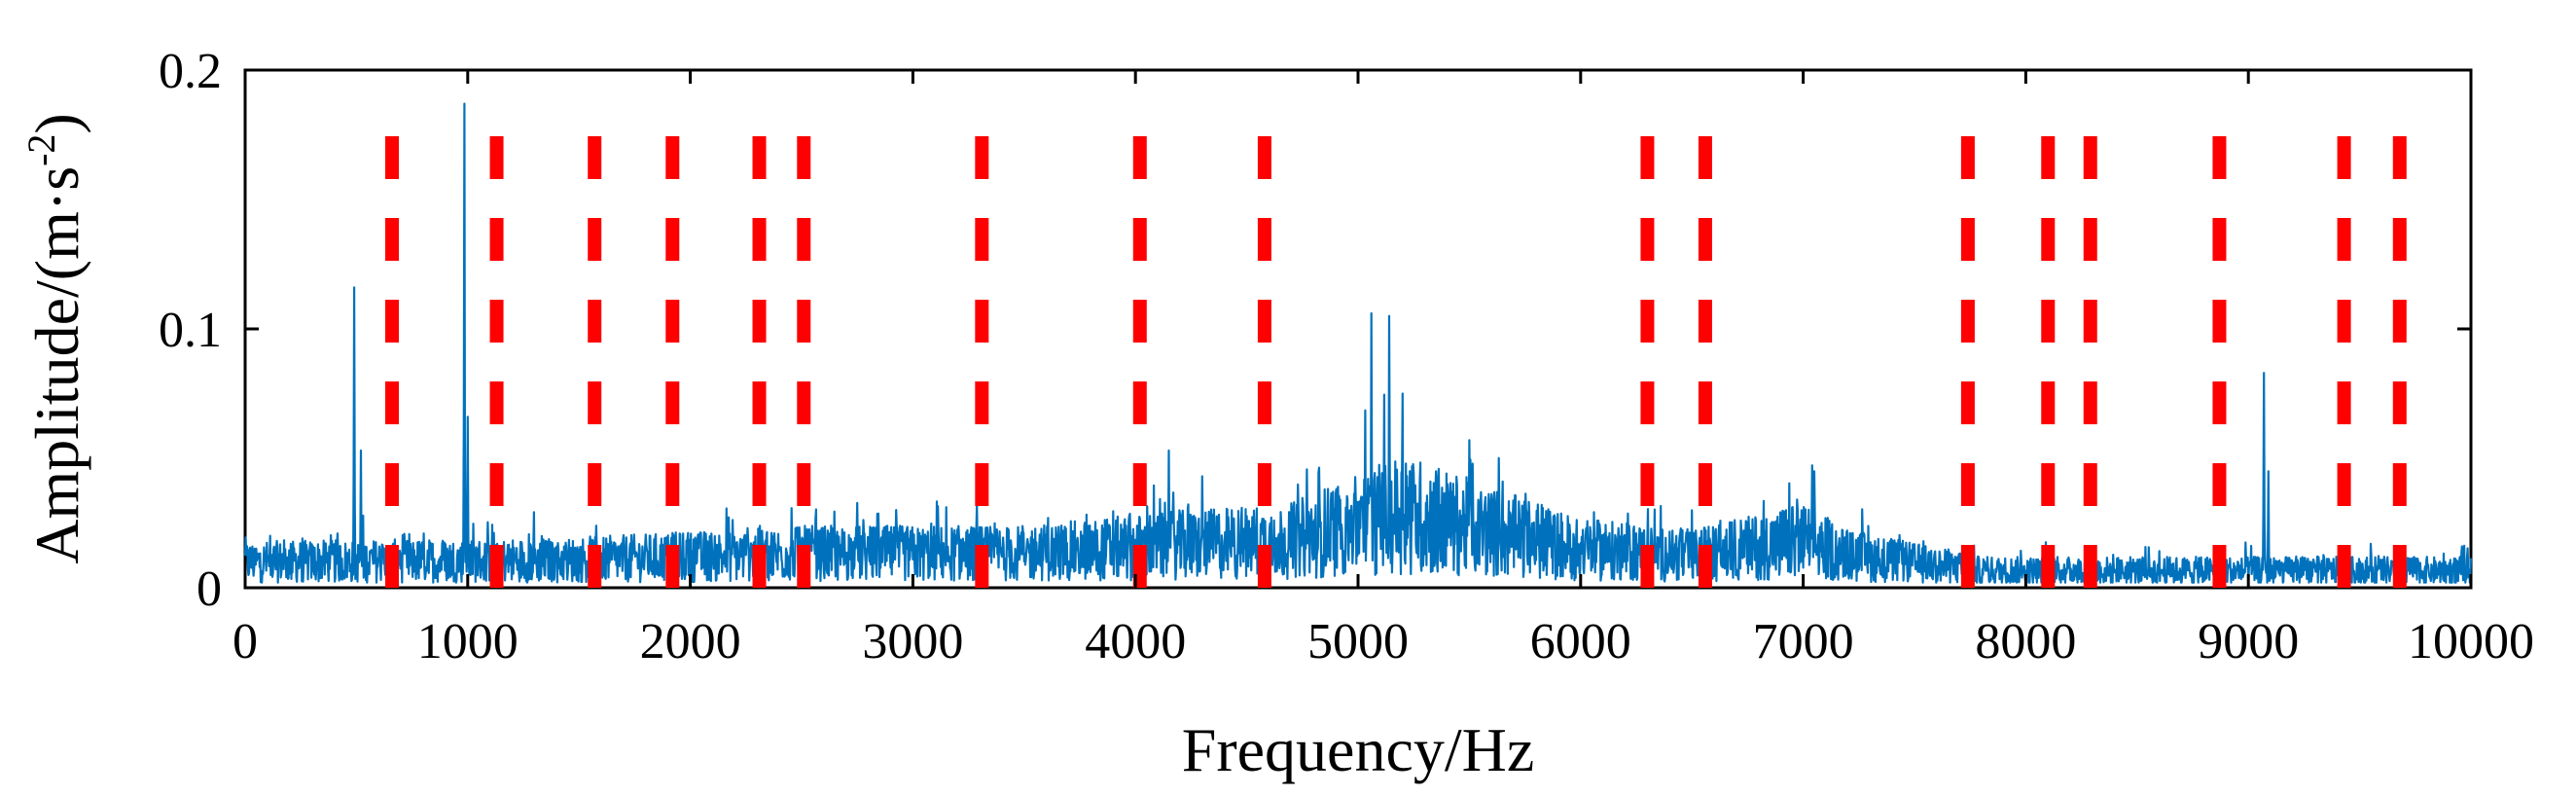  Describe the element at coordinates (1580, 641) in the screenshot. I see `x-tick-label-6: 6000` at that location.